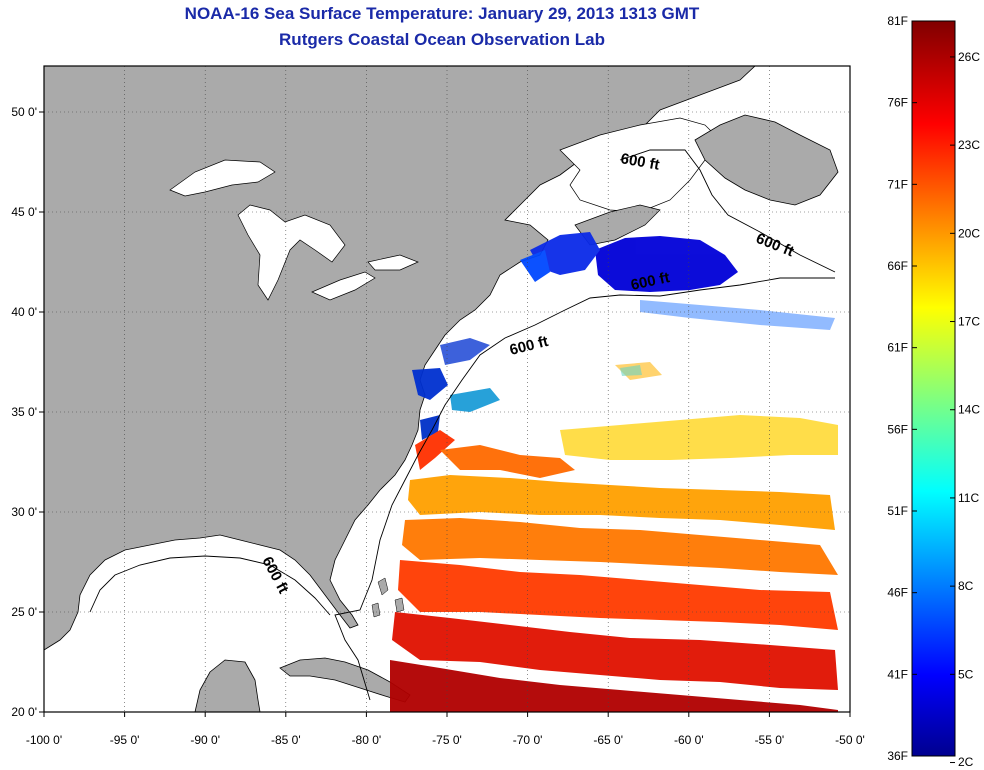 The image size is (984, 770). I want to click on lon-tick-label: -60 0', so click(689, 740).